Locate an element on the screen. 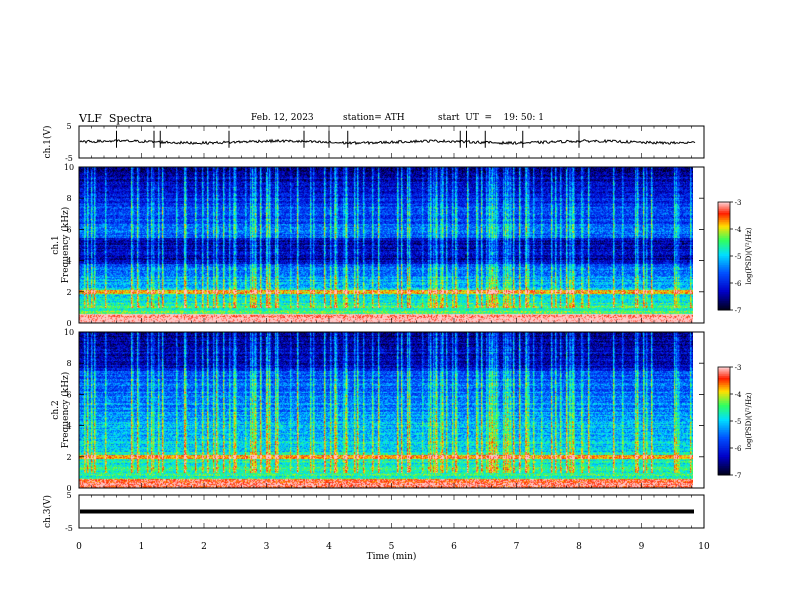  x-tick-label: 2 is located at coordinates (204, 547).